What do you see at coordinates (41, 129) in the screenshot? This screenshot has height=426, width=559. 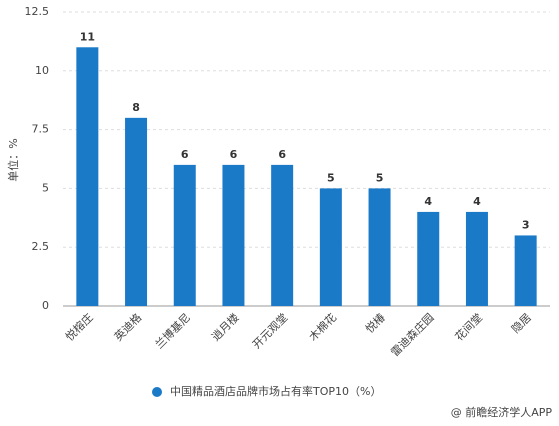 I see `y-tick-label: 7.5` at bounding box center [41, 129].